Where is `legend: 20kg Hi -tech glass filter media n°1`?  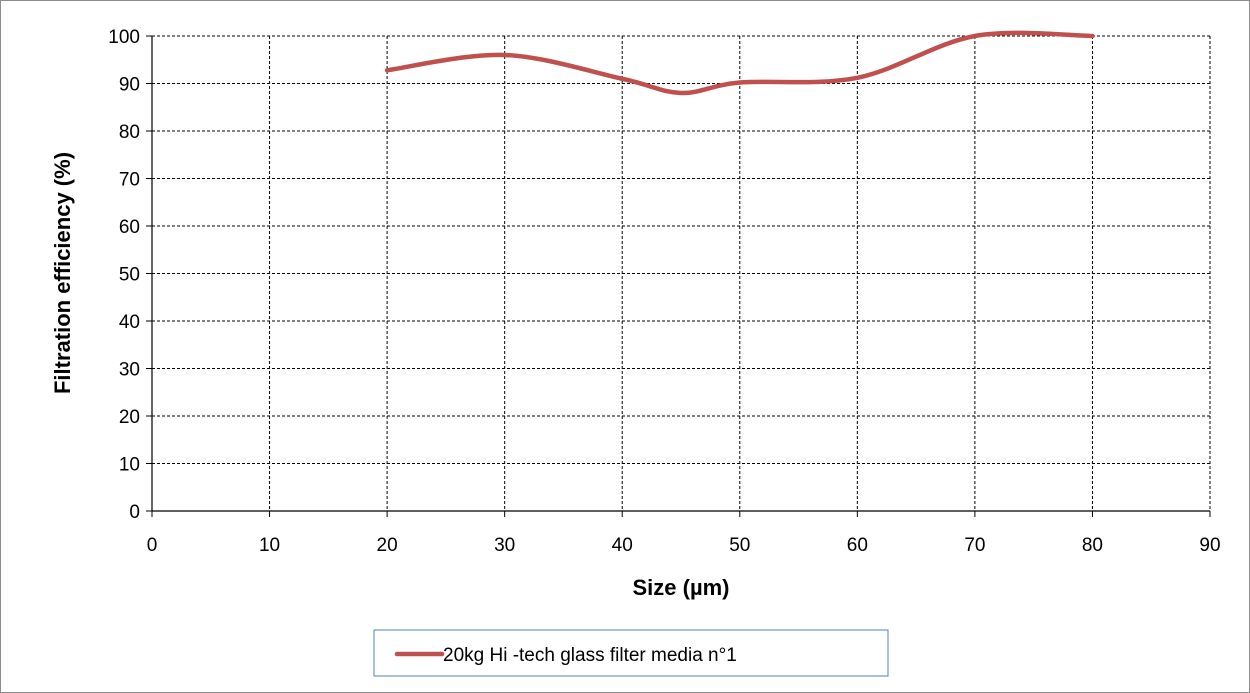
legend: 20kg Hi -tech glass filter media n°1 is located at coordinates (631, 653).